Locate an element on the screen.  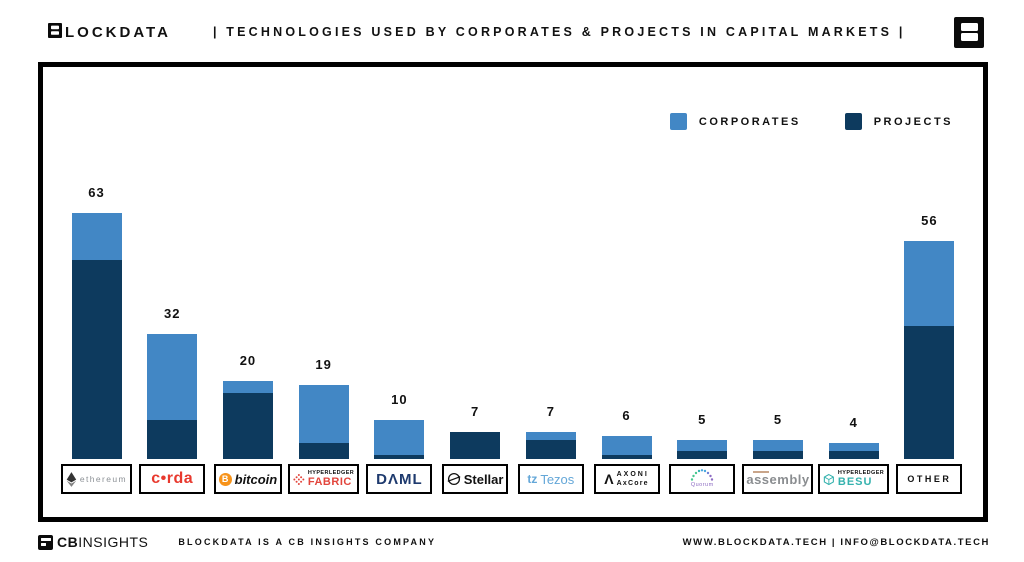
chart-column-hyperledger-besu: 4 HYPERLEDGER BESU is located at coordinates (854, 454).